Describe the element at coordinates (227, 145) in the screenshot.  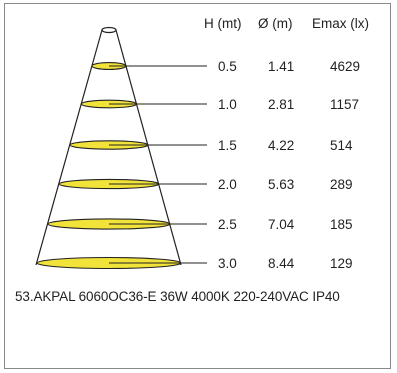
I see `height-value: 1.5` at that location.